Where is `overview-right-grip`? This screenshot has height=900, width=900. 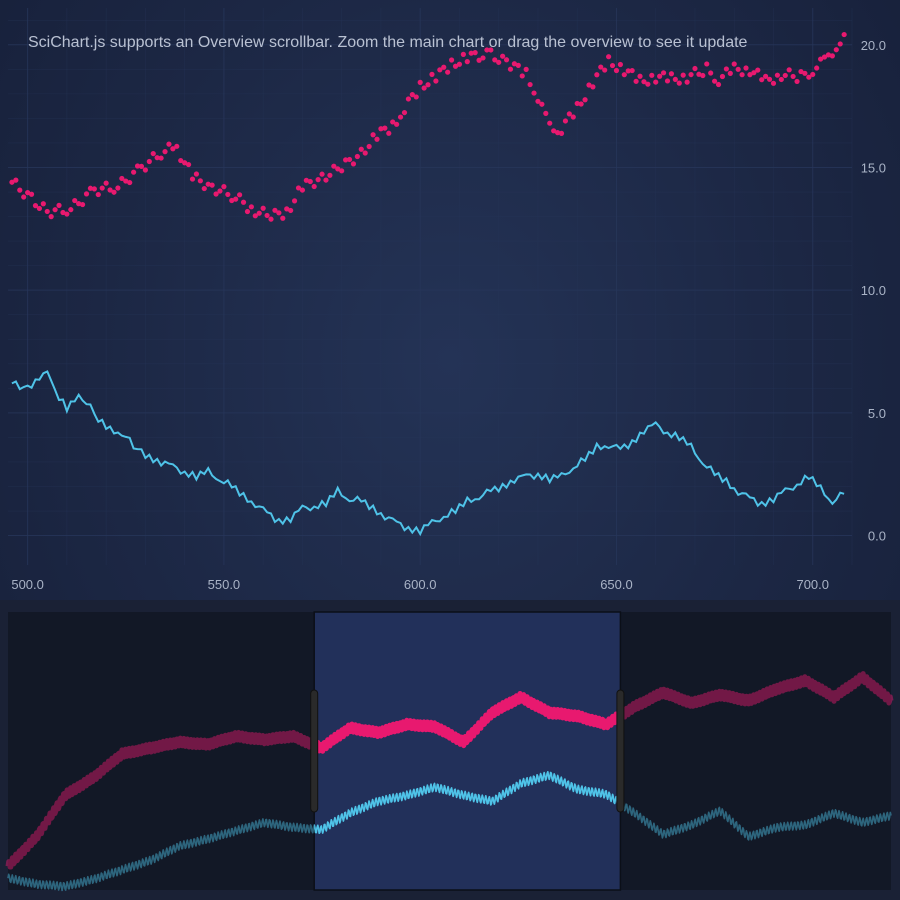
overview-right-grip is located at coordinates (620, 751).